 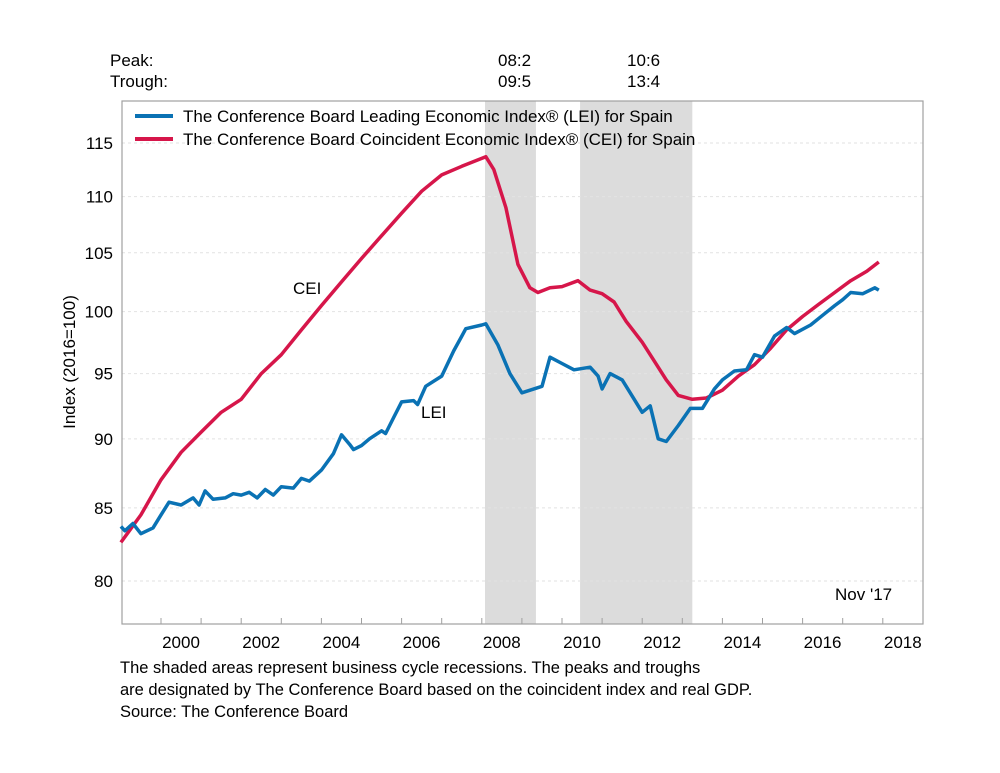 I want to click on x-tick-label: 2010, so click(x=582, y=642).